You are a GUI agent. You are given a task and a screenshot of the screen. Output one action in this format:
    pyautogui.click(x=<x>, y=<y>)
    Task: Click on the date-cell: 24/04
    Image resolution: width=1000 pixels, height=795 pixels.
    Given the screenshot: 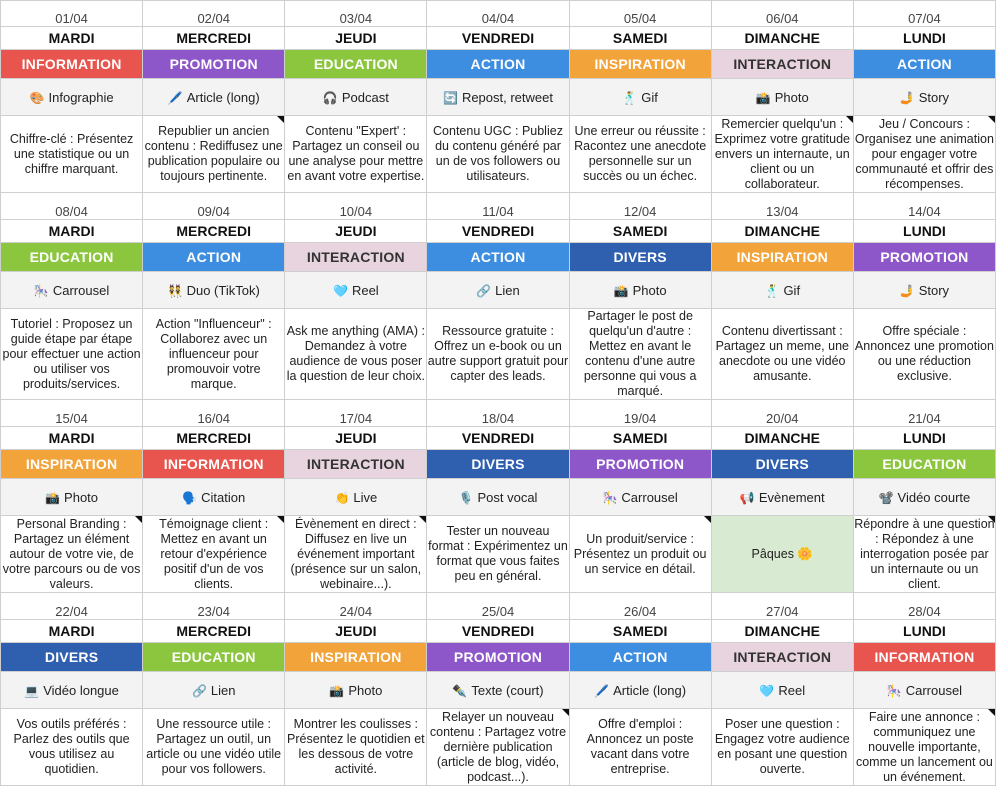 What is the action you would take?
    pyautogui.click(x=356, y=606)
    